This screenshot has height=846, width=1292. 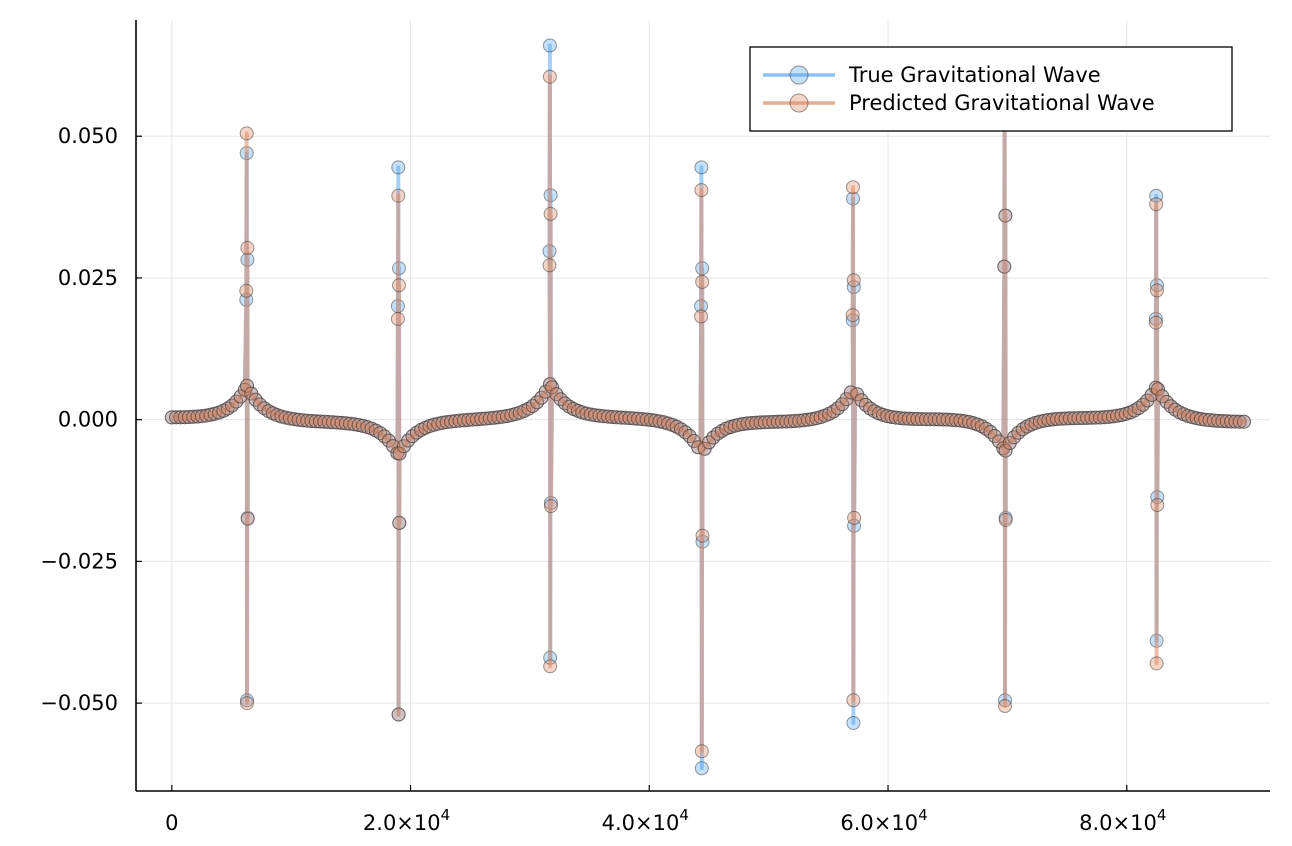 What do you see at coordinates (88, 420) in the screenshot?
I see `y-tick-label: 0.000` at bounding box center [88, 420].